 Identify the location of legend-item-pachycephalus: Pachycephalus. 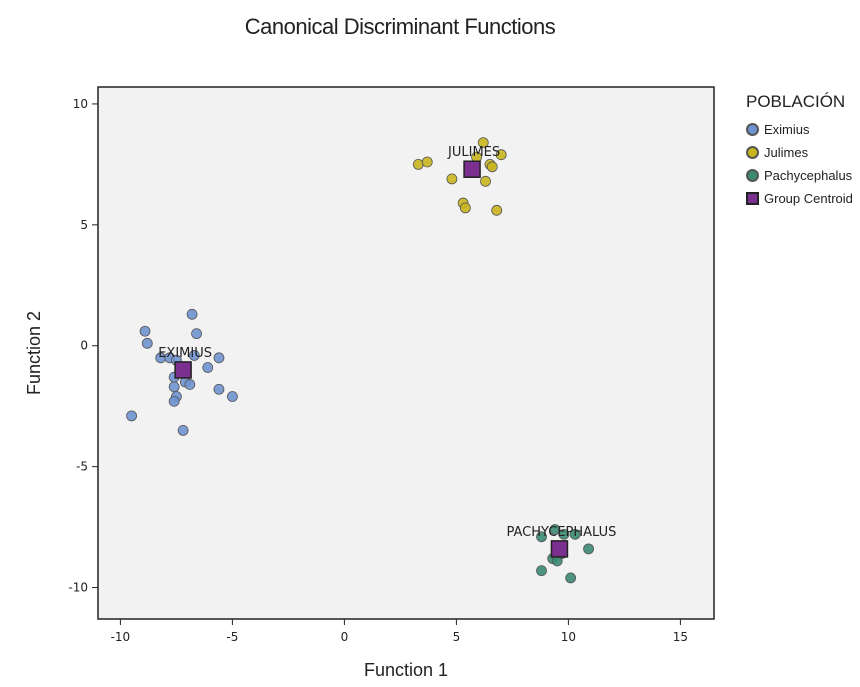
(799, 175).